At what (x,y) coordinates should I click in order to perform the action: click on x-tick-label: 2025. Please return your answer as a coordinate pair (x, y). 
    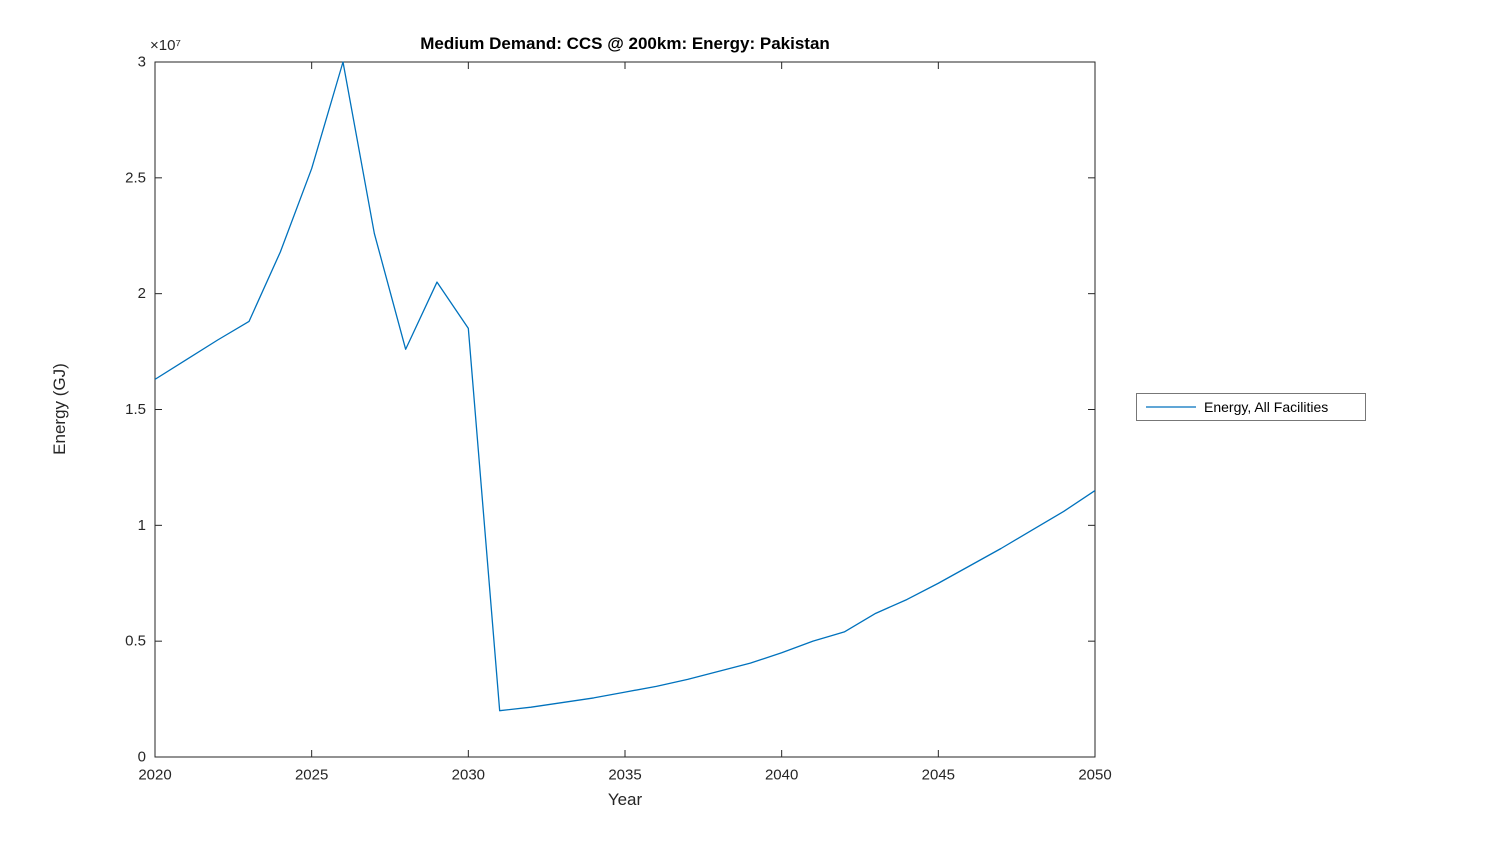
    Looking at the image, I should click on (311, 774).